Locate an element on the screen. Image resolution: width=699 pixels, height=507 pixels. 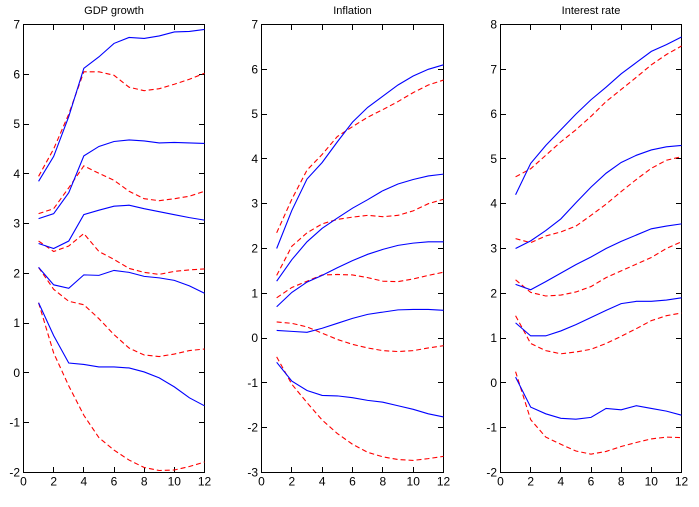
svg-text: -3 is located at coordinates (252, 473).